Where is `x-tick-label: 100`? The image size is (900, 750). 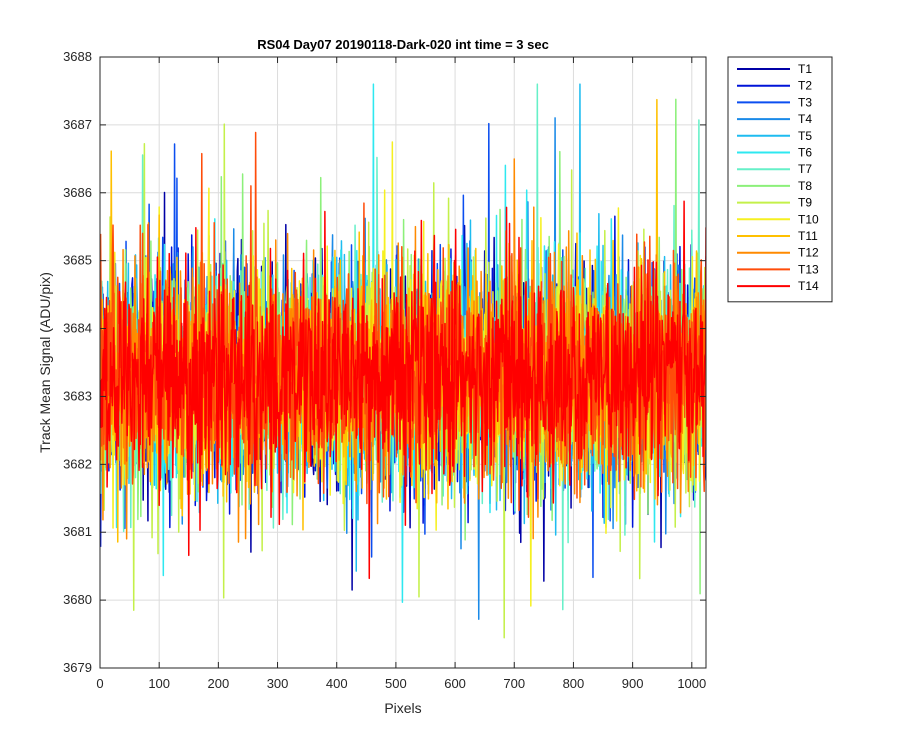
x-tick-label: 100 is located at coordinates (159, 683).